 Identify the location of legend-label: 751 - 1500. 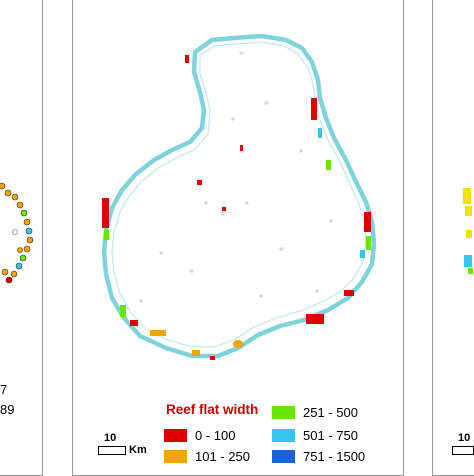
(334, 456).